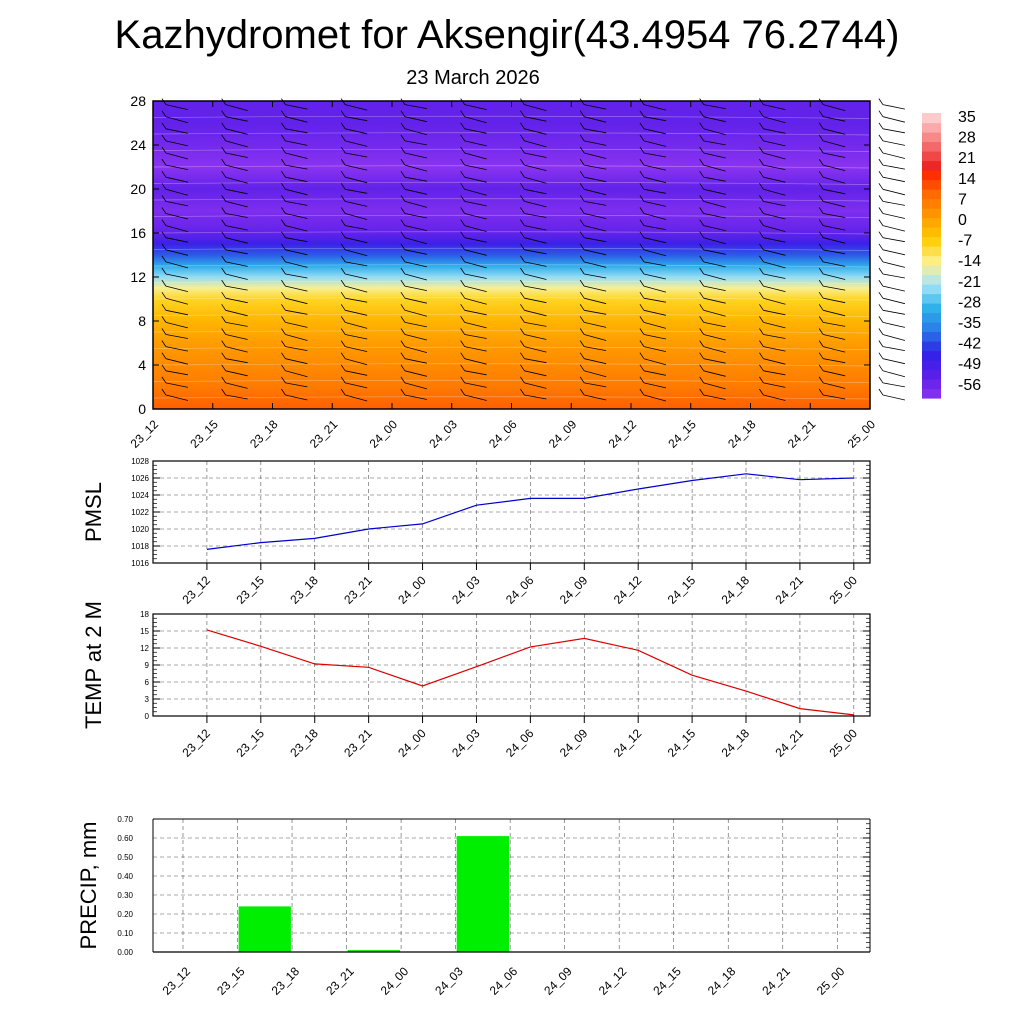  I want to click on y-tick-label: 8, so click(142, 321).